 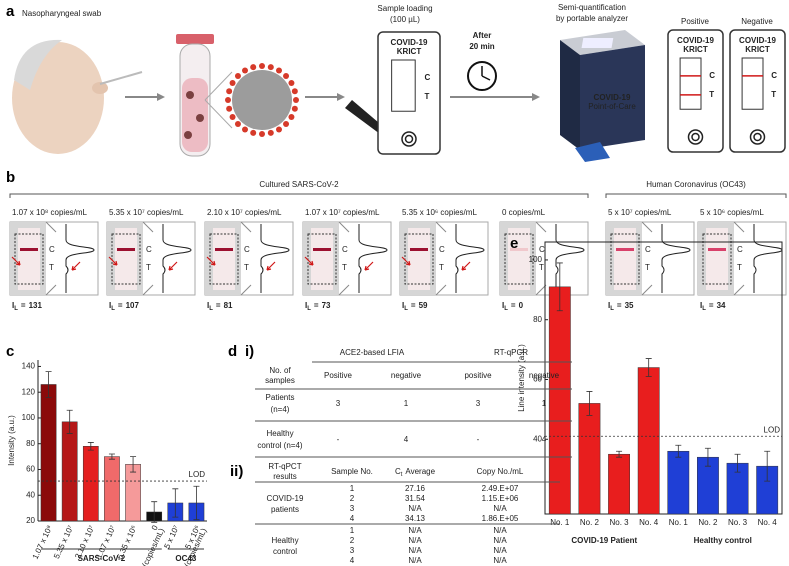 I want to click on y-tick-label: 60, so click(x=30, y=469).